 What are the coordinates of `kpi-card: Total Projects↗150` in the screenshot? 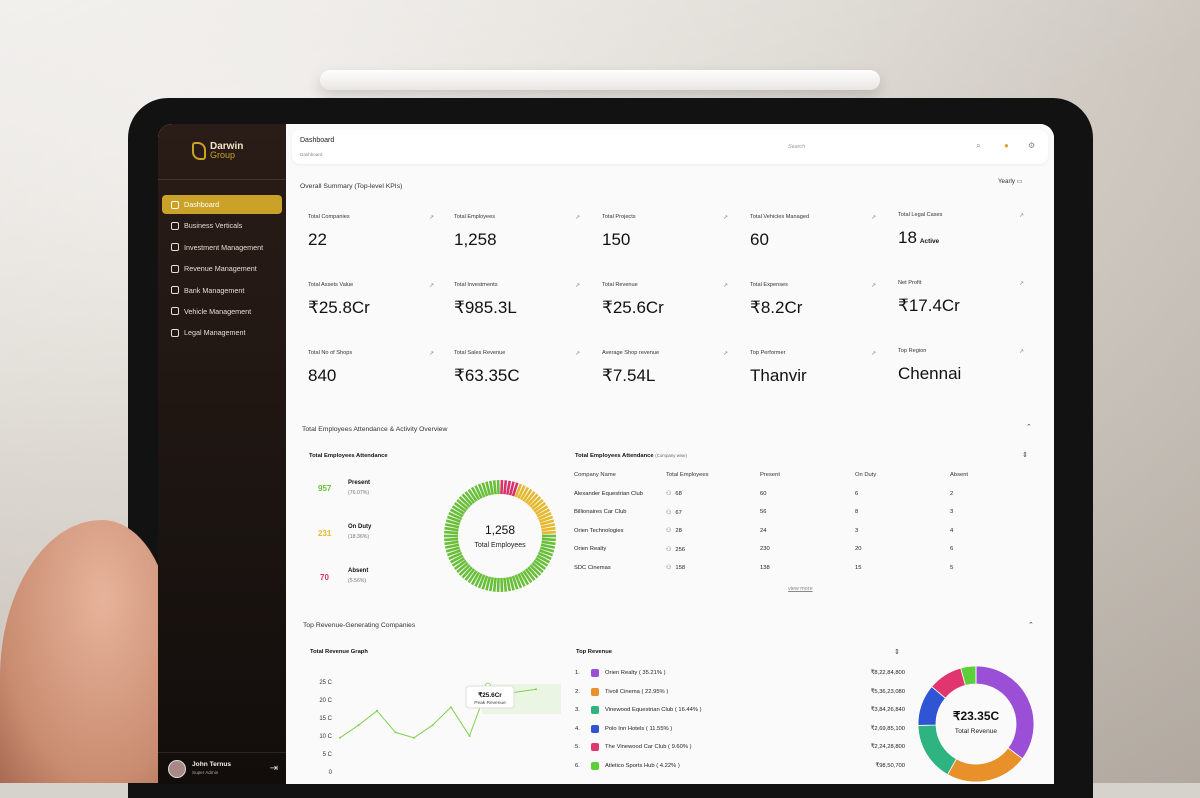 It's located at (670, 243).